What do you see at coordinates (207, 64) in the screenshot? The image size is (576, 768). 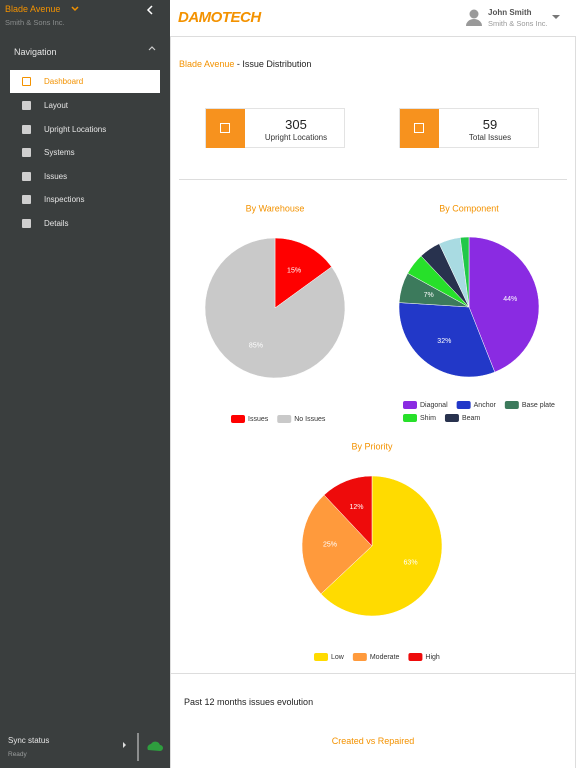 I see `page-site: Blade Avenue` at bounding box center [207, 64].